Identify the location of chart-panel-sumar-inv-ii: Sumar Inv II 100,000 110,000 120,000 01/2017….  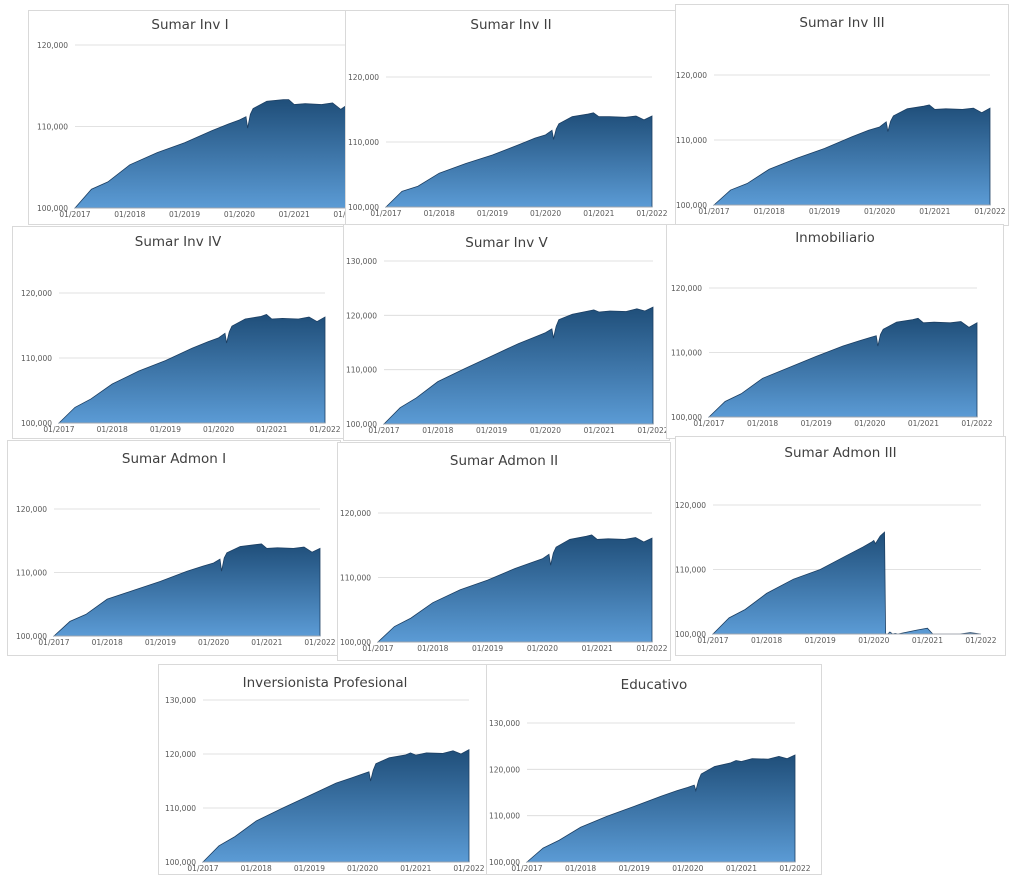
(511, 119).